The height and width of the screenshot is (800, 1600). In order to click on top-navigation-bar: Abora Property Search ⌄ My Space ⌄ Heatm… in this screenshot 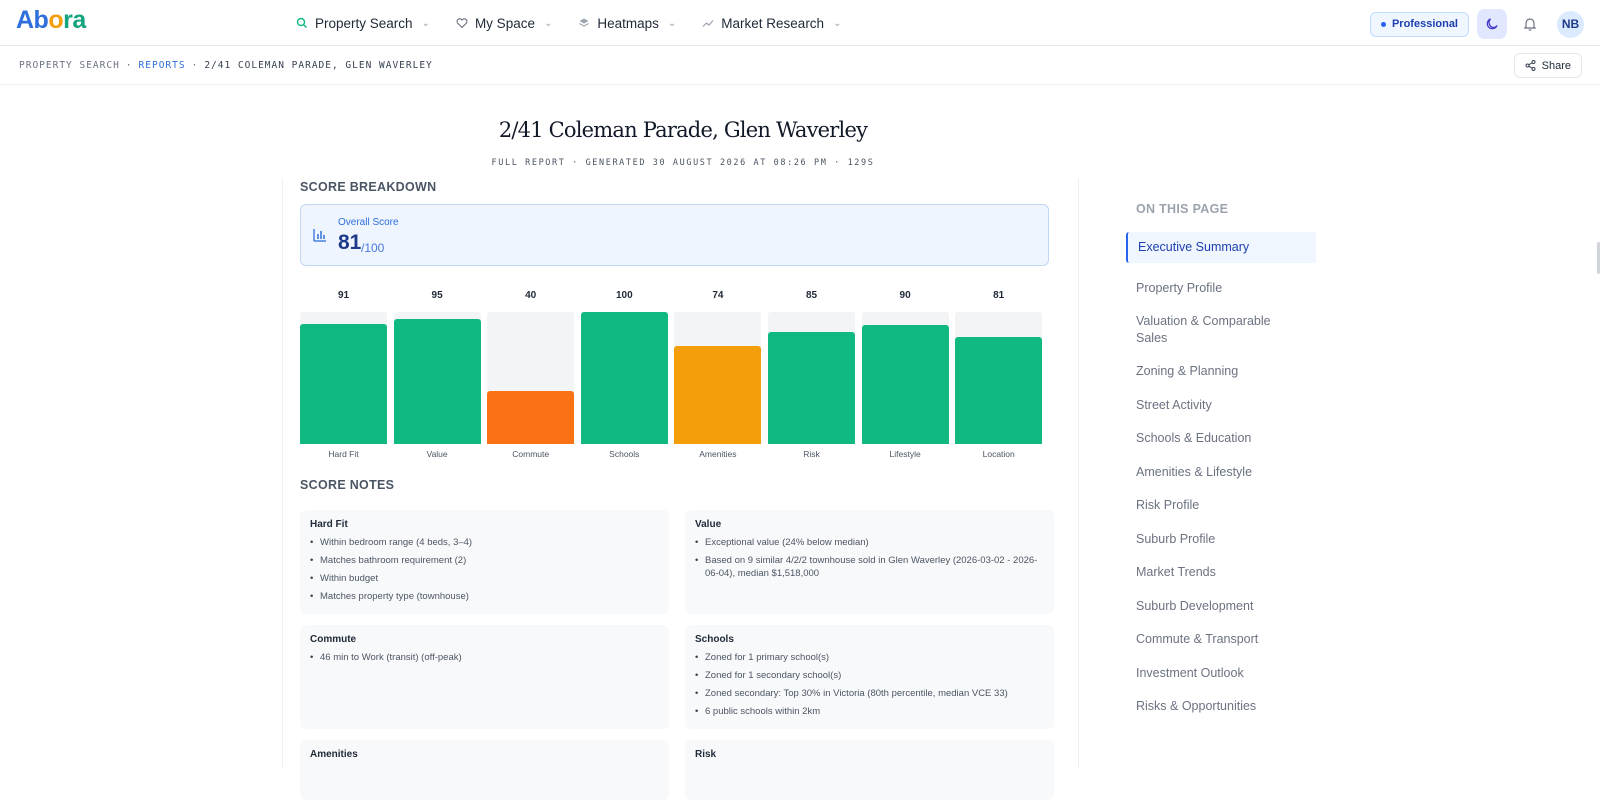, I will do `click(800, 23)`.